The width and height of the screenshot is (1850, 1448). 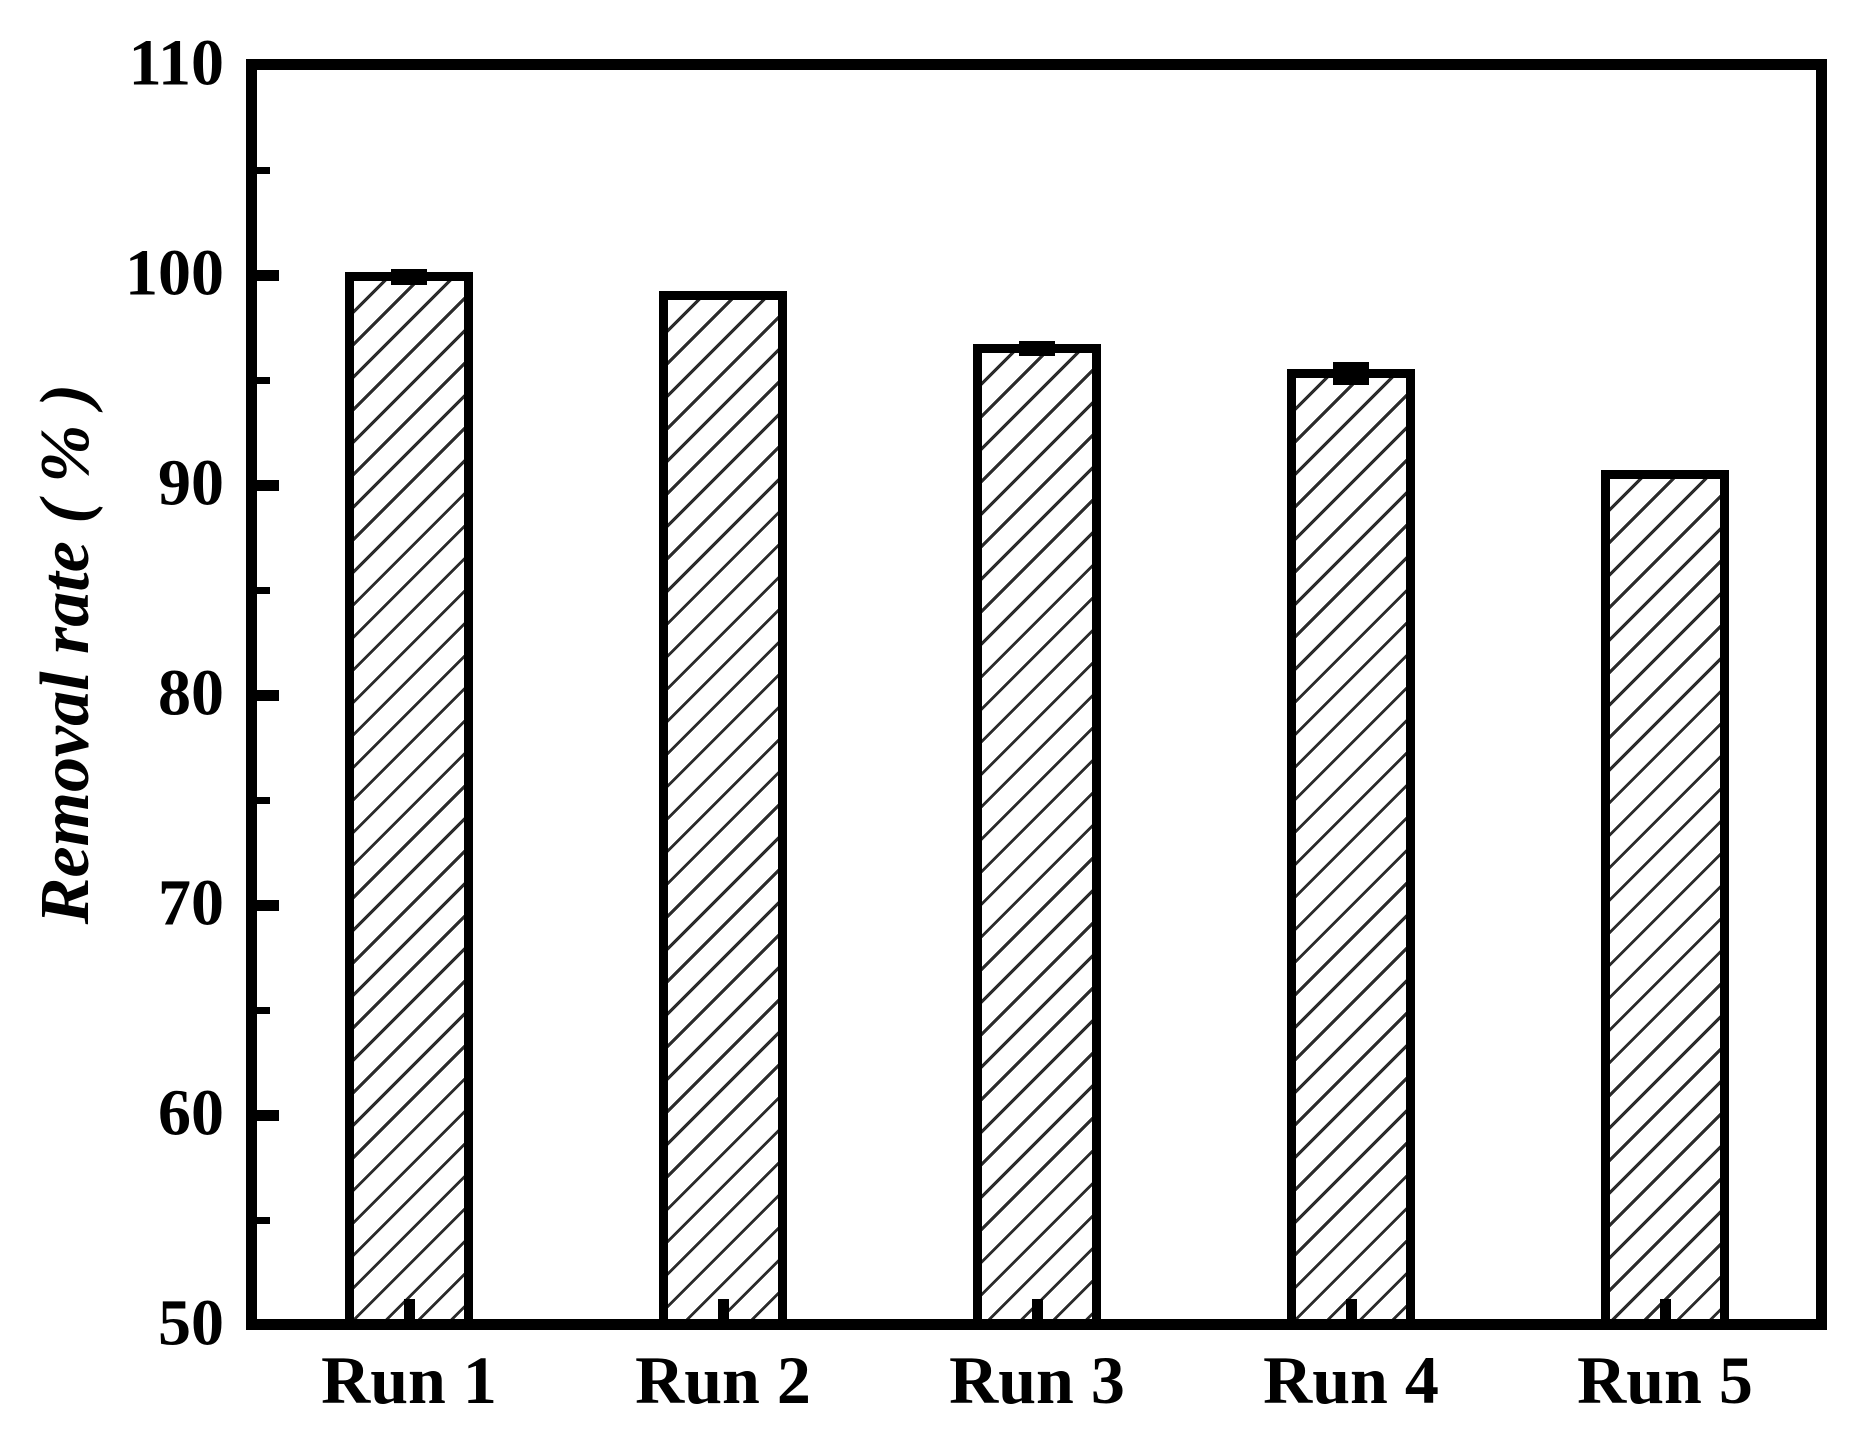 What do you see at coordinates (1665, 1380) in the screenshot?
I see `x-tick-label: Run 5` at bounding box center [1665, 1380].